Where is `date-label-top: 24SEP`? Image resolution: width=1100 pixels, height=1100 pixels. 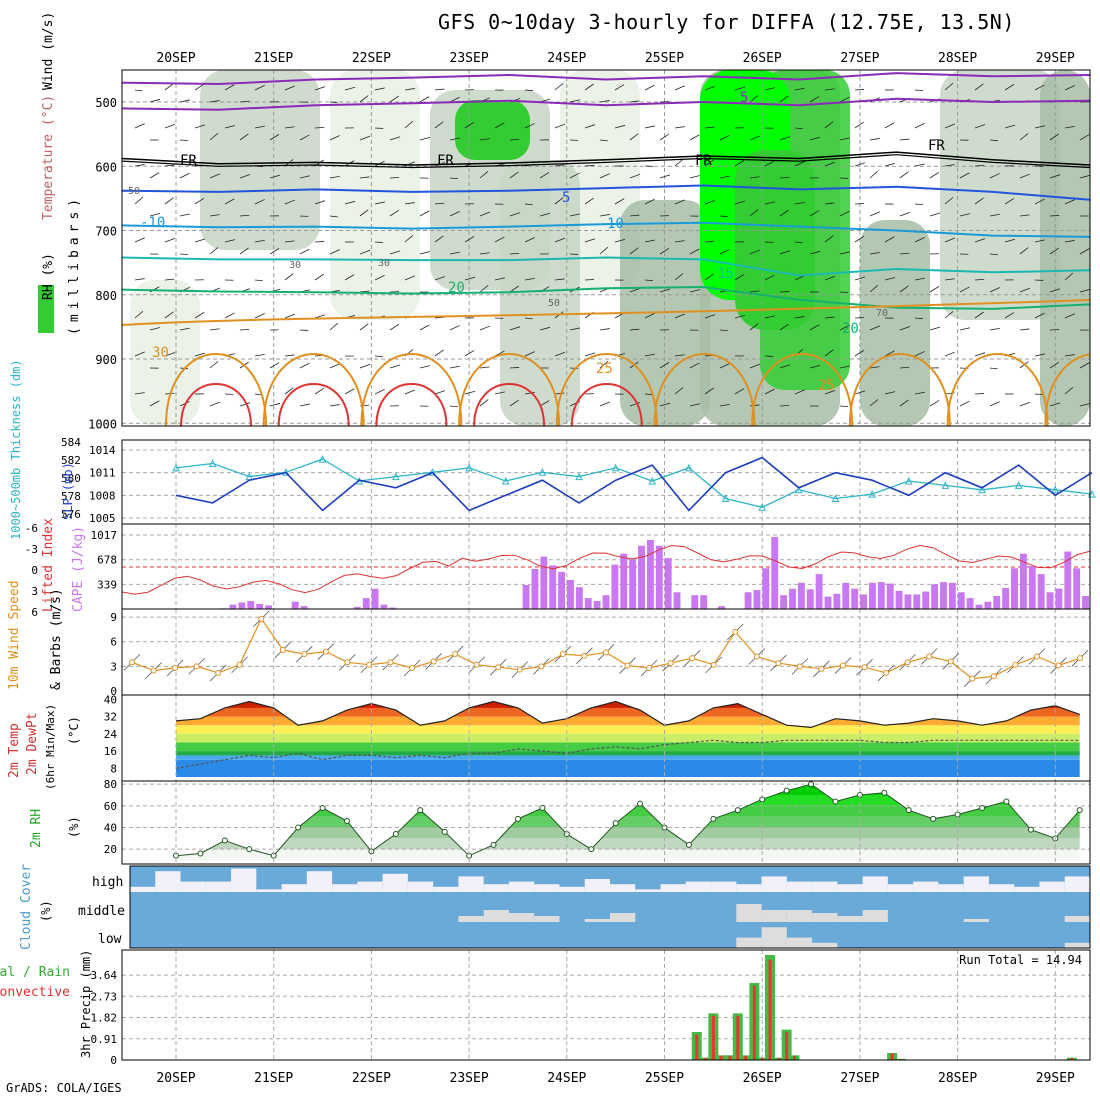
date-label-top: 24SEP is located at coordinates (566, 58).